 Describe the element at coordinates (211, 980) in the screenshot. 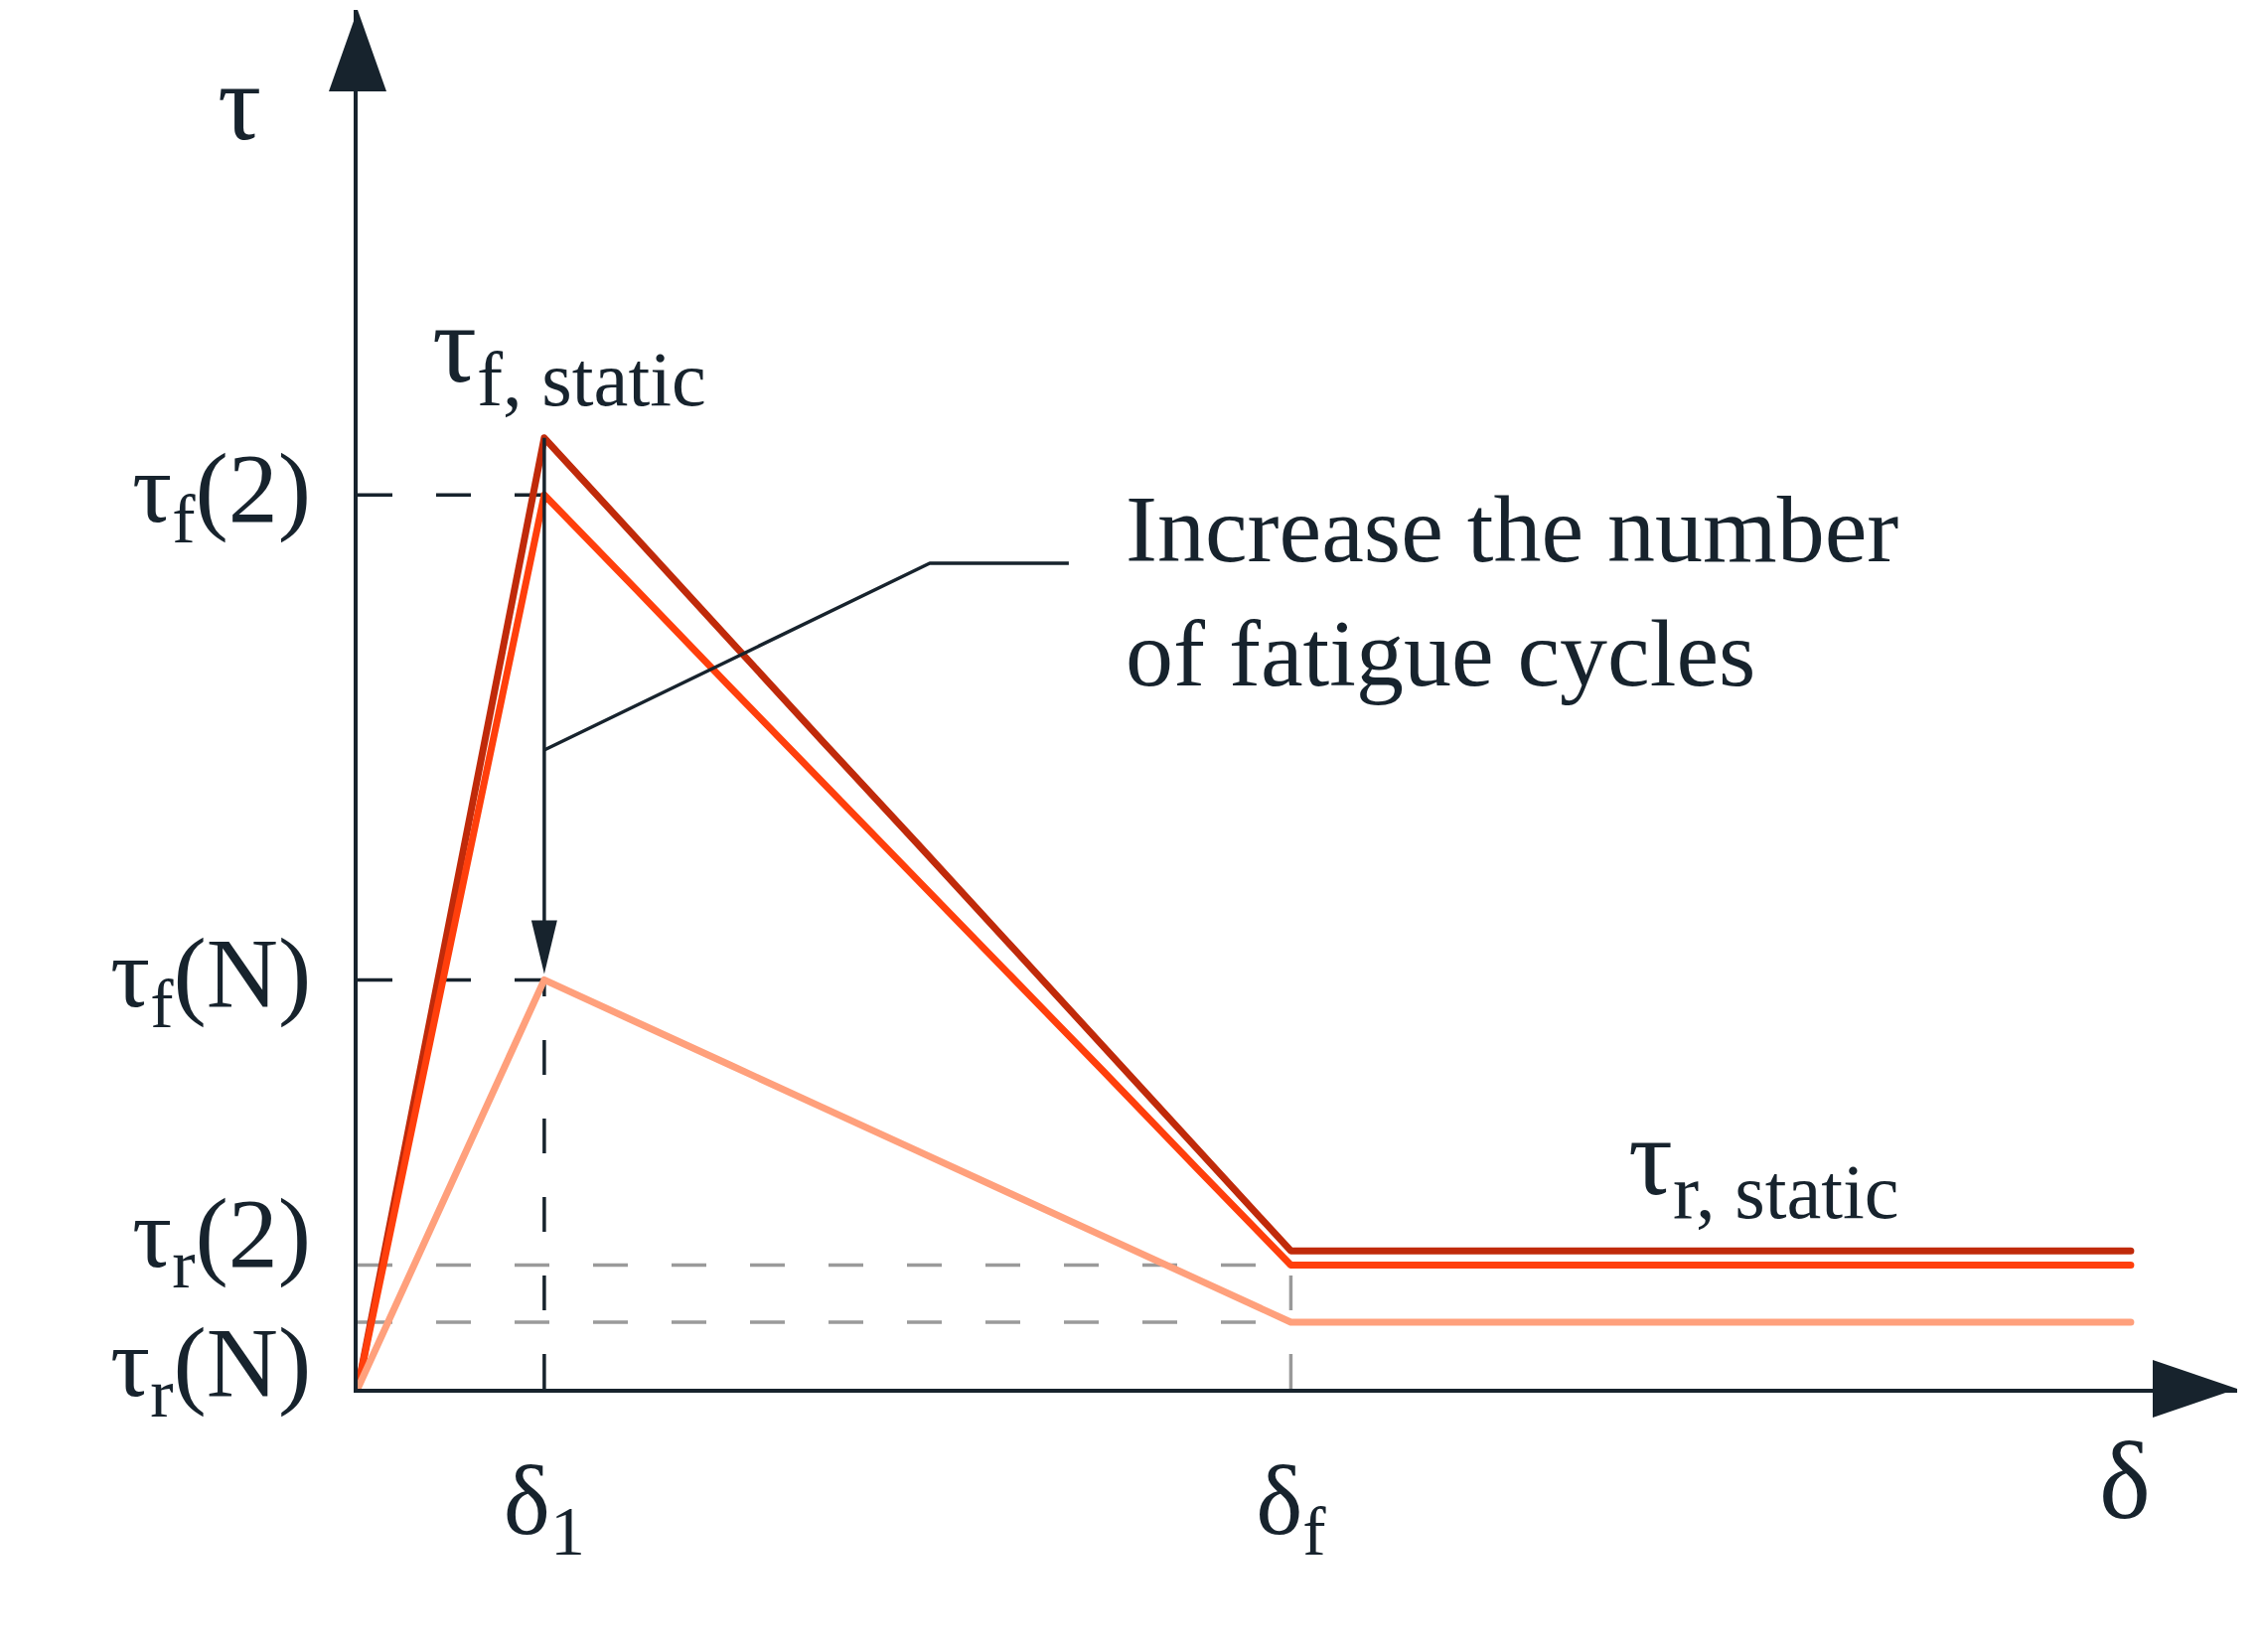

I see `ref-line-label: τ$_{f}$(N)` at that location.